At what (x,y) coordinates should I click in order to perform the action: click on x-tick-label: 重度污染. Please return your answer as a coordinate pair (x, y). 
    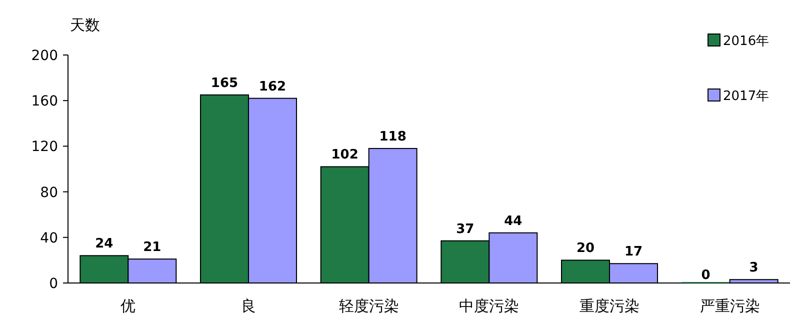
    Looking at the image, I should click on (610, 306).